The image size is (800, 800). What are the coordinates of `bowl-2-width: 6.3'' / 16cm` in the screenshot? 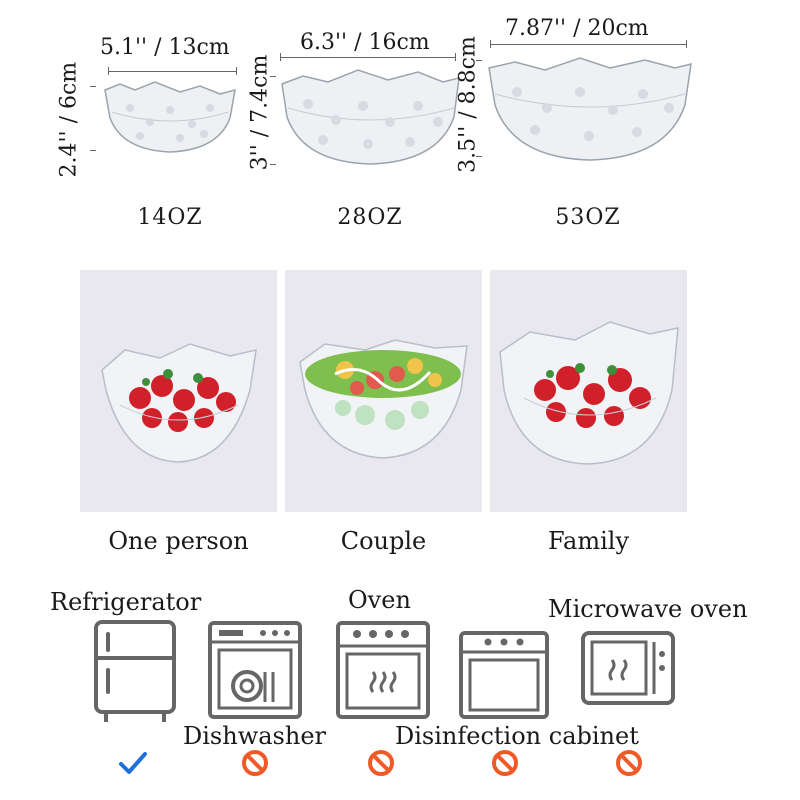 It's located at (365, 42).